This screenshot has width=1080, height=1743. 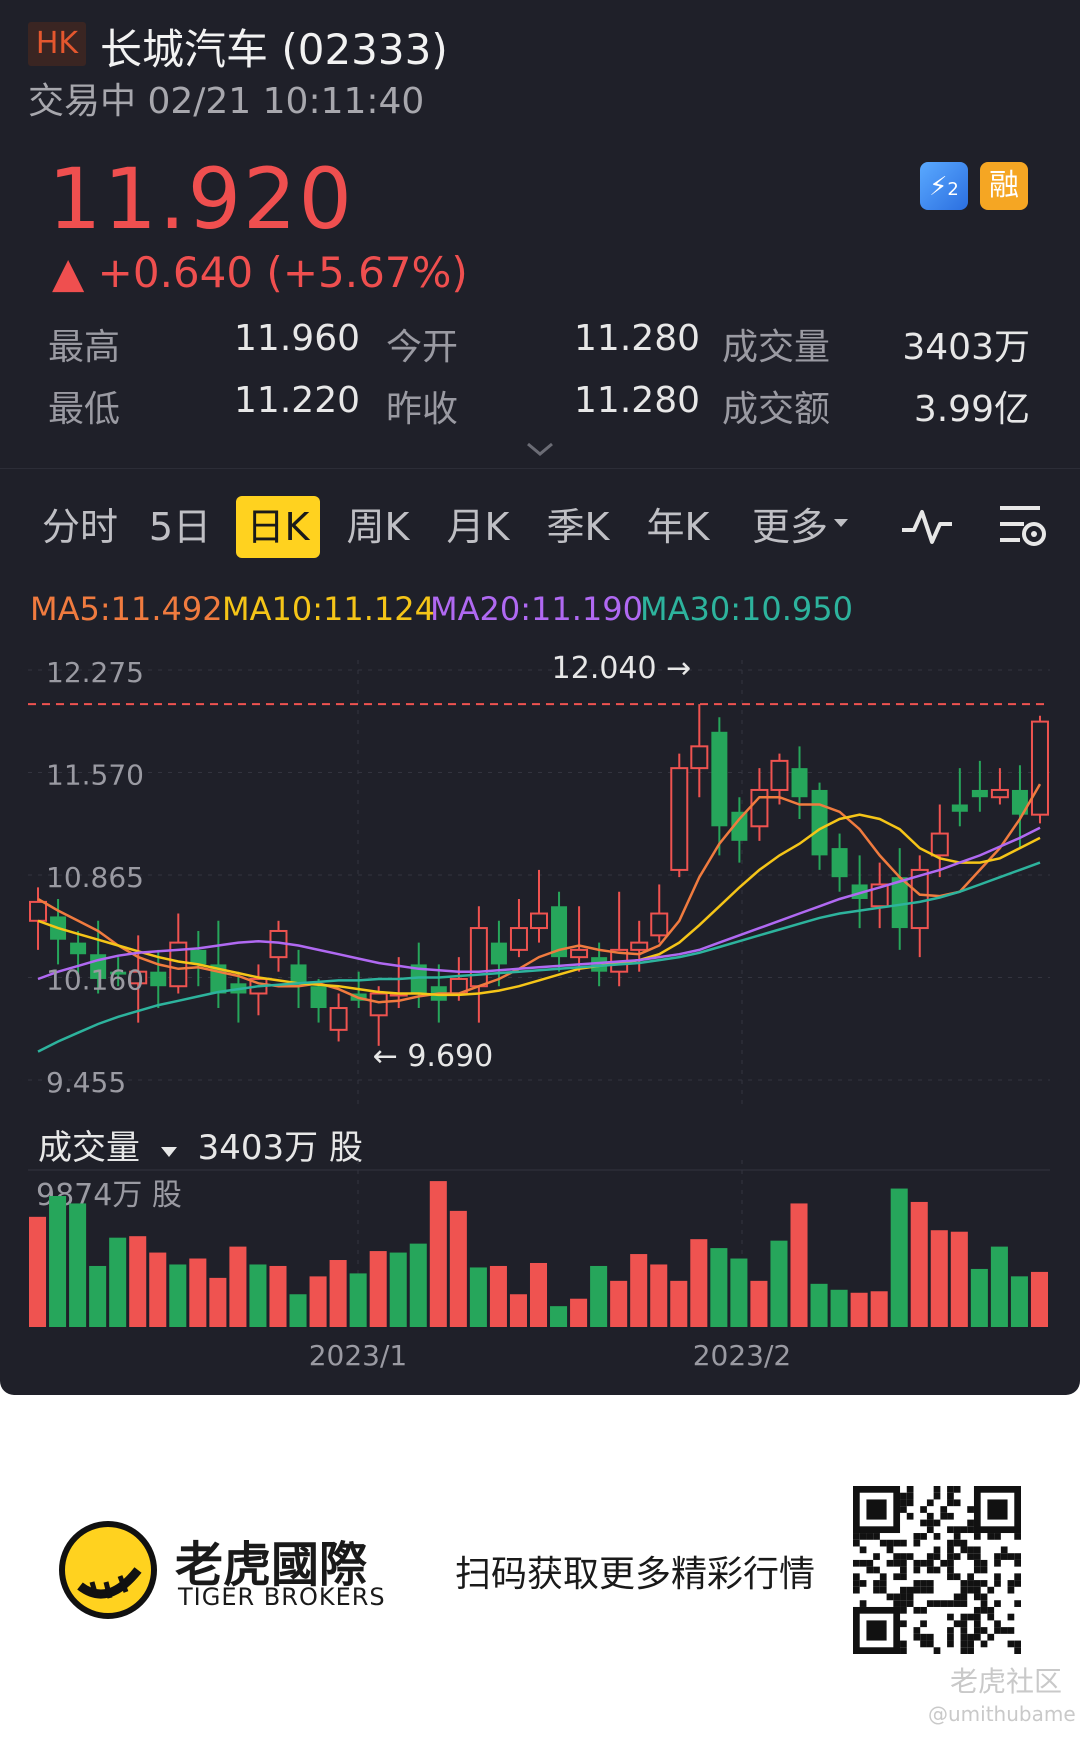 I want to click on lightning-badge-icon: ⚡2, so click(x=944, y=186).